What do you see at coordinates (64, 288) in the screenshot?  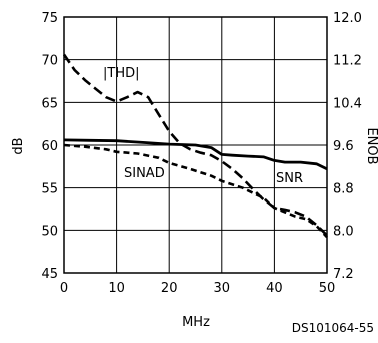 I see `x-tick-label: 0` at bounding box center [64, 288].